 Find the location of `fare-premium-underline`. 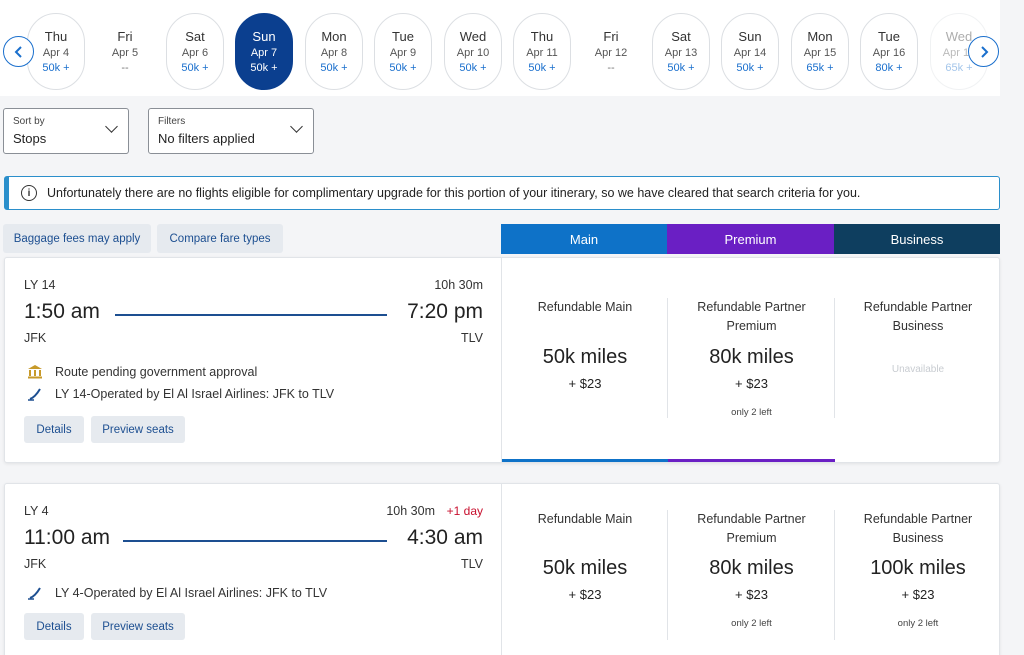

fare-premium-underline is located at coordinates (751, 460).